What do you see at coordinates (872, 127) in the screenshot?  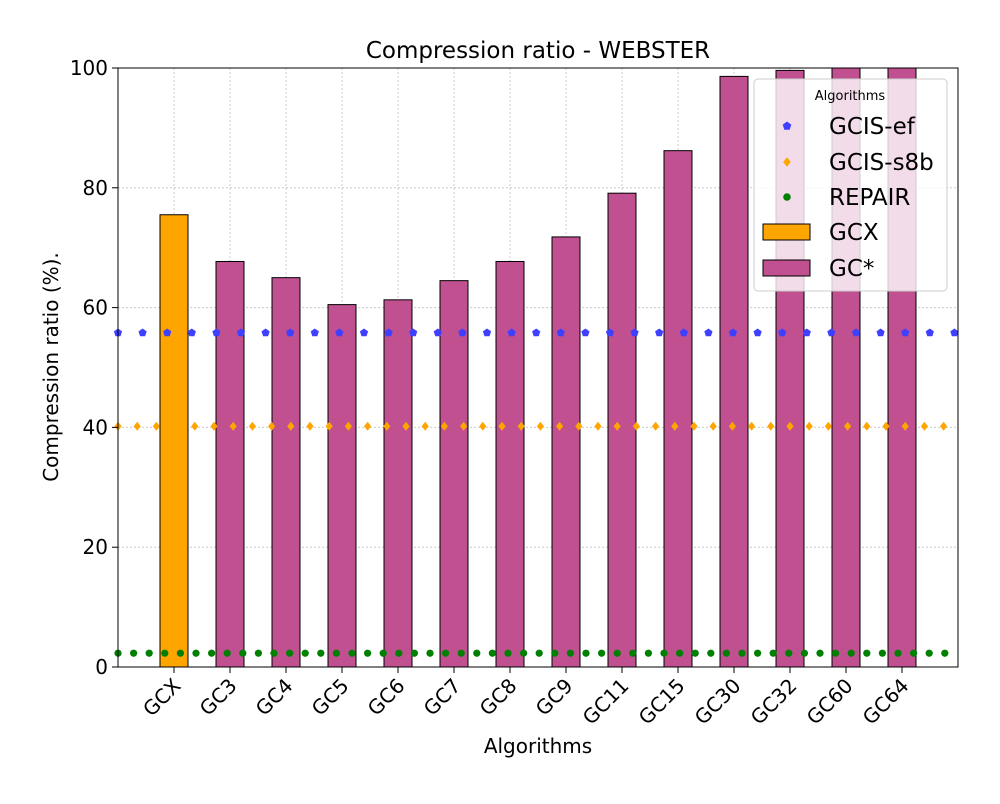 I see `legend-label: GCIS-ef` at bounding box center [872, 127].